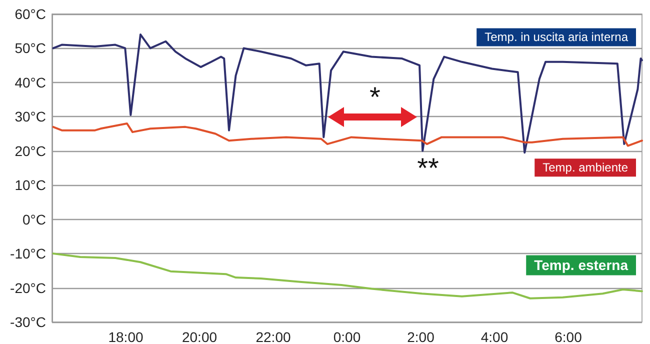  What do you see at coordinates (585, 167) in the screenshot?
I see `series-label: Temp. ambiente` at bounding box center [585, 167].